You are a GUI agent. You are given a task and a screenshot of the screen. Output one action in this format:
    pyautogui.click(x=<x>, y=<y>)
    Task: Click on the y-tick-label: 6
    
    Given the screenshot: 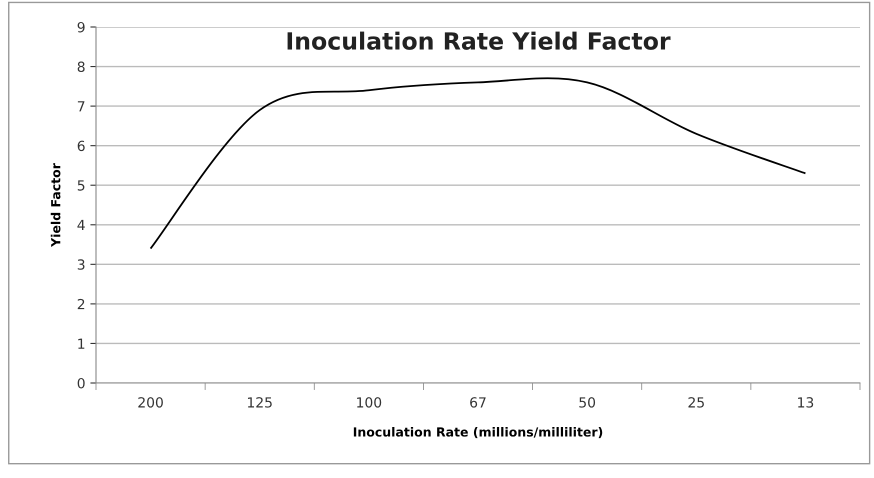 What is the action you would take?
    pyautogui.click(x=81, y=146)
    